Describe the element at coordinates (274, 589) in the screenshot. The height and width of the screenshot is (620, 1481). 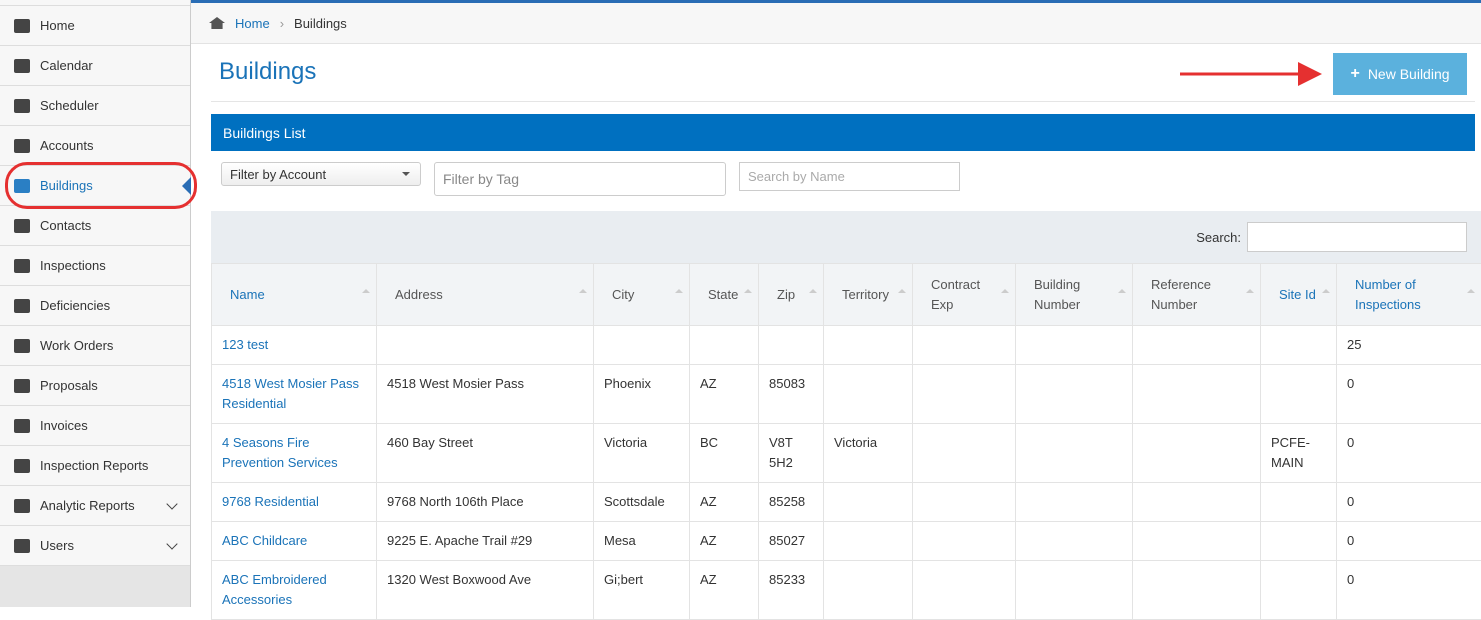
I see `building-link: ABC Embroidered Accessories` at that location.